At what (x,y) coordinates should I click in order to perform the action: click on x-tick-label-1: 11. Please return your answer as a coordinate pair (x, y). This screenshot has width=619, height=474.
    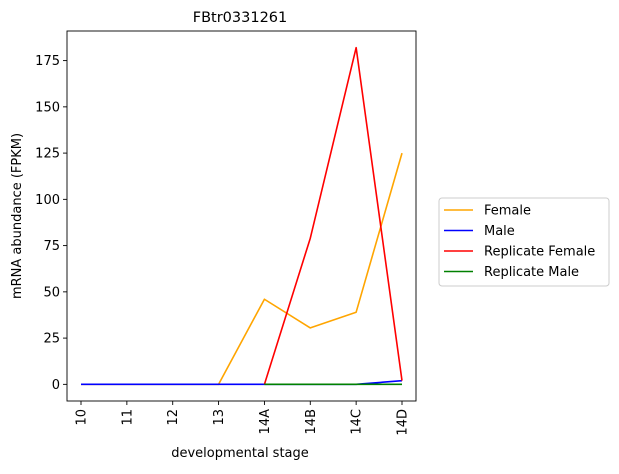
    Looking at the image, I should click on (127, 417).